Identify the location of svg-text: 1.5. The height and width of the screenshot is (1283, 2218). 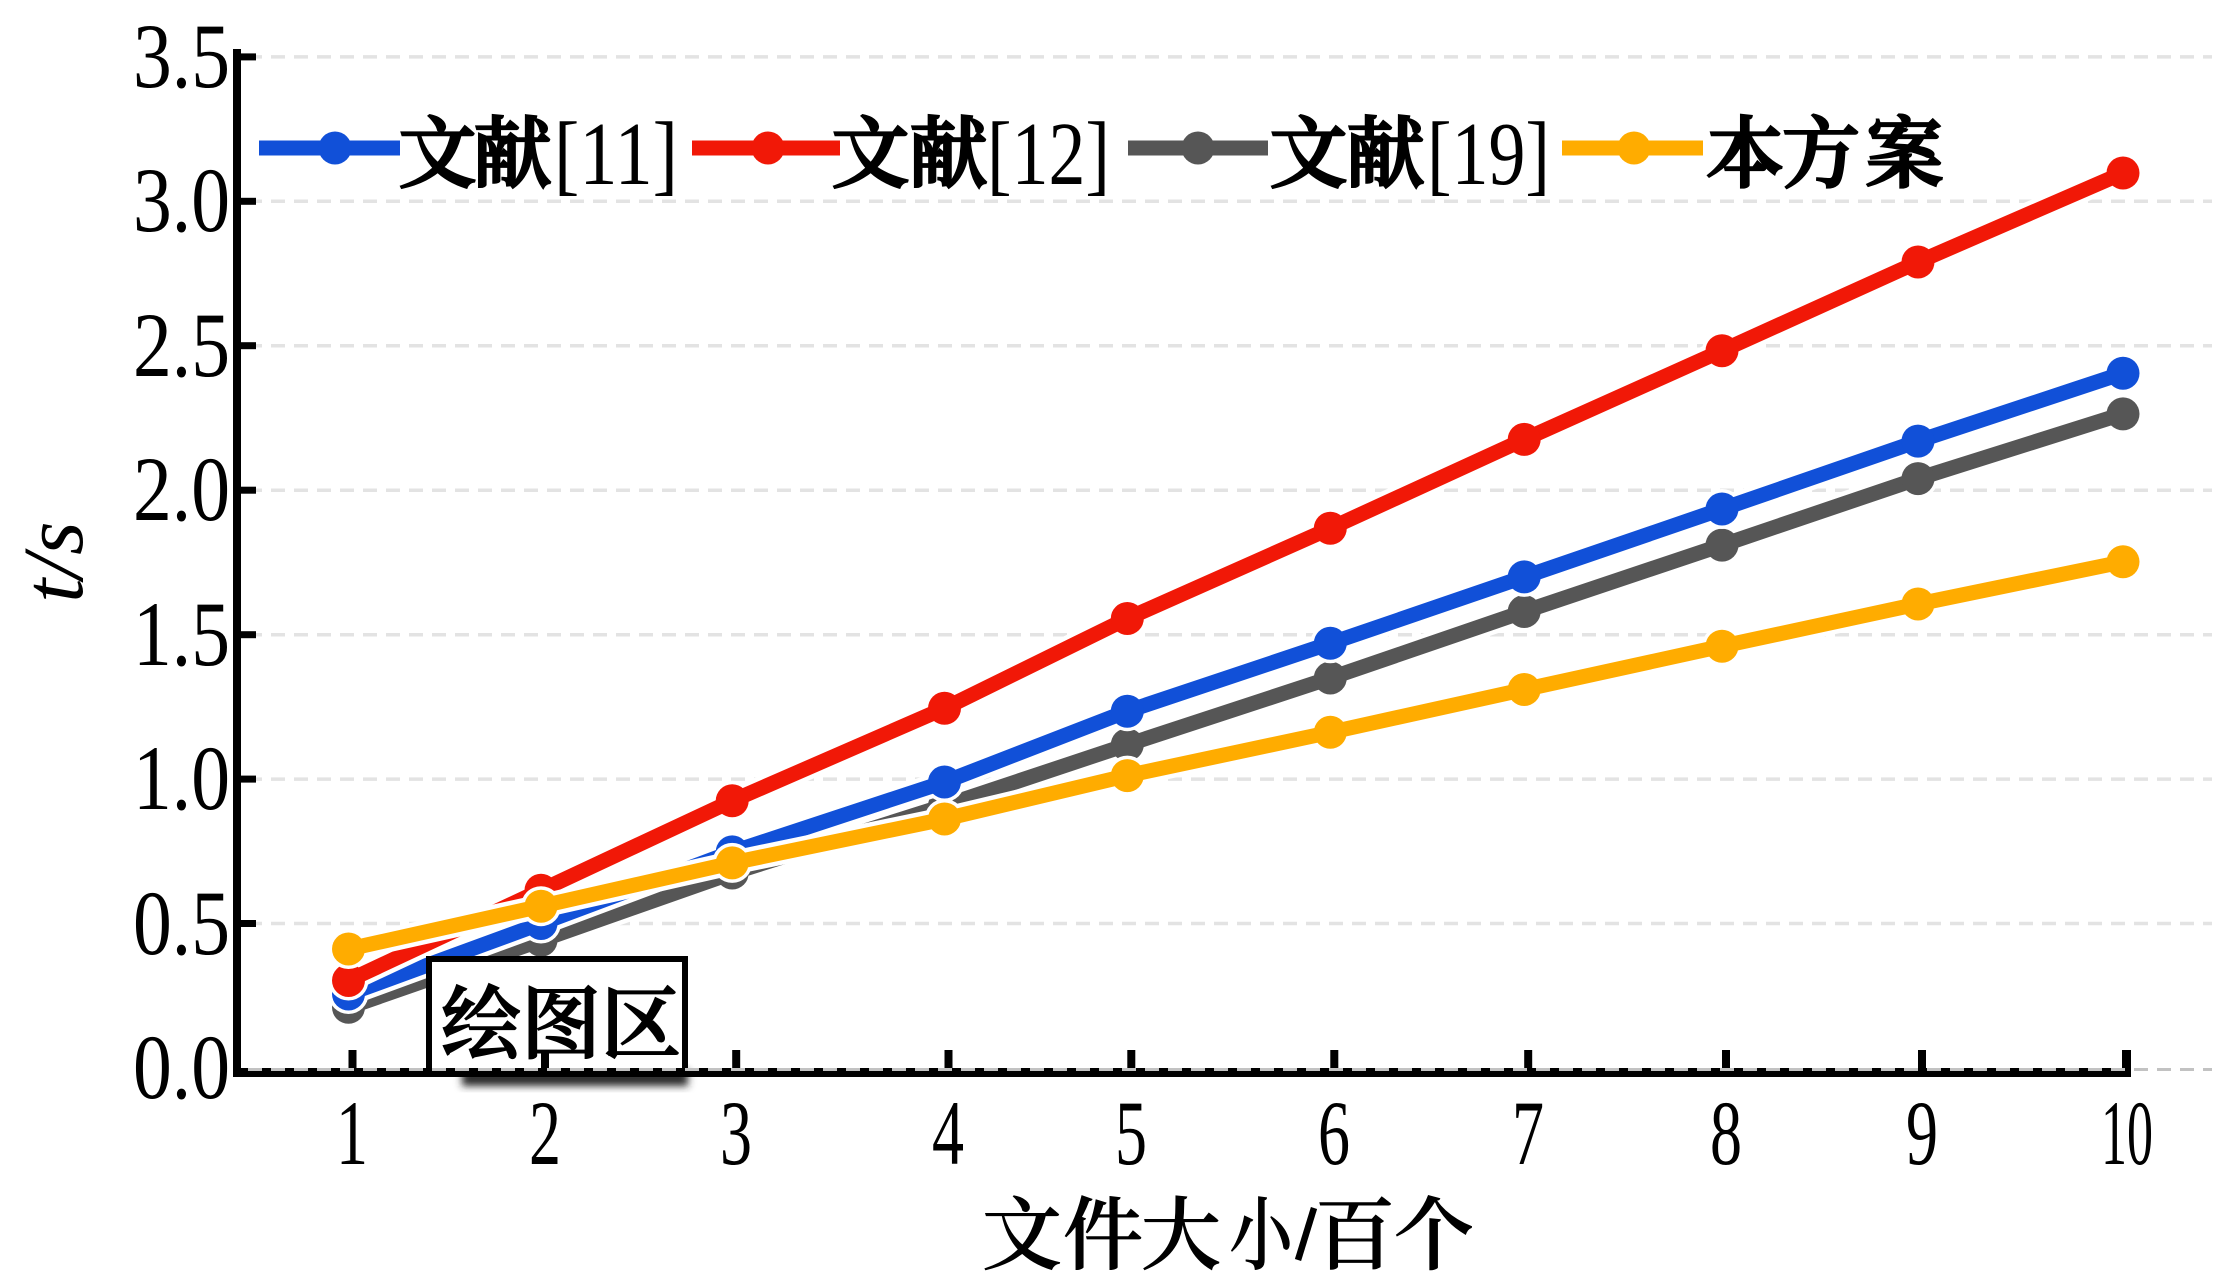
(181, 634).